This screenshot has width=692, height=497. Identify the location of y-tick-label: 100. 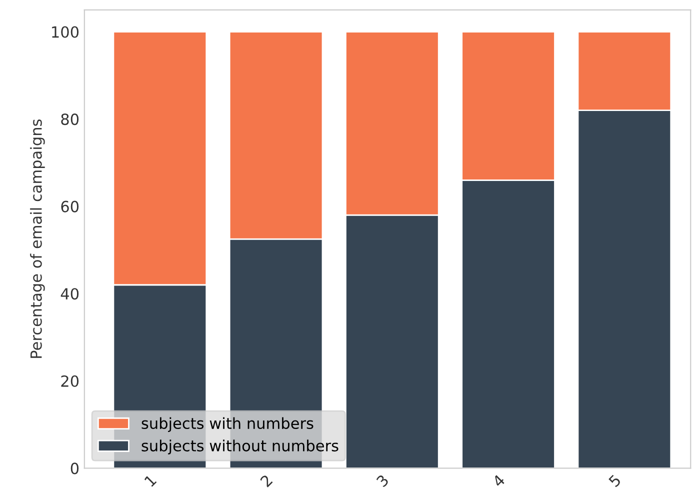
(65, 32).